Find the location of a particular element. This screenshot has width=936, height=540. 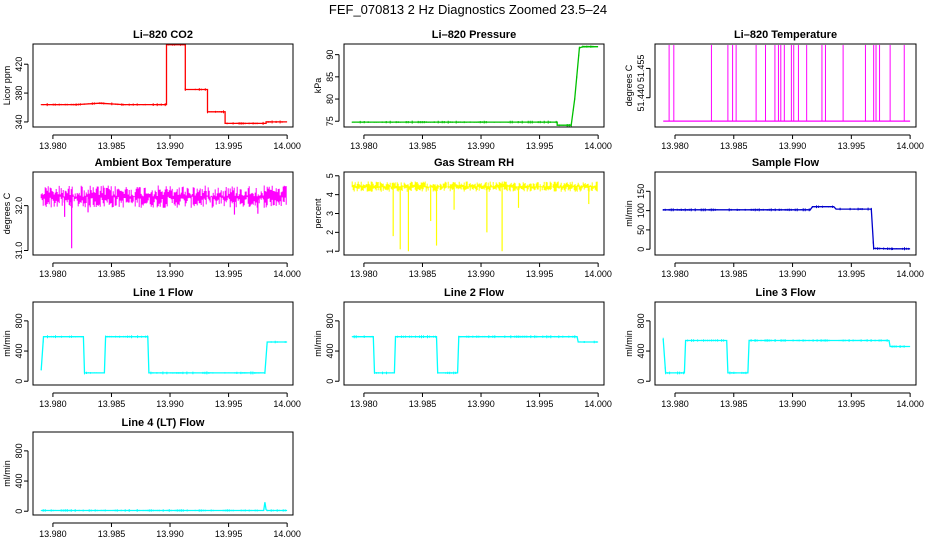

y-axis-label: Licor ppm is located at coordinates (7, 86).